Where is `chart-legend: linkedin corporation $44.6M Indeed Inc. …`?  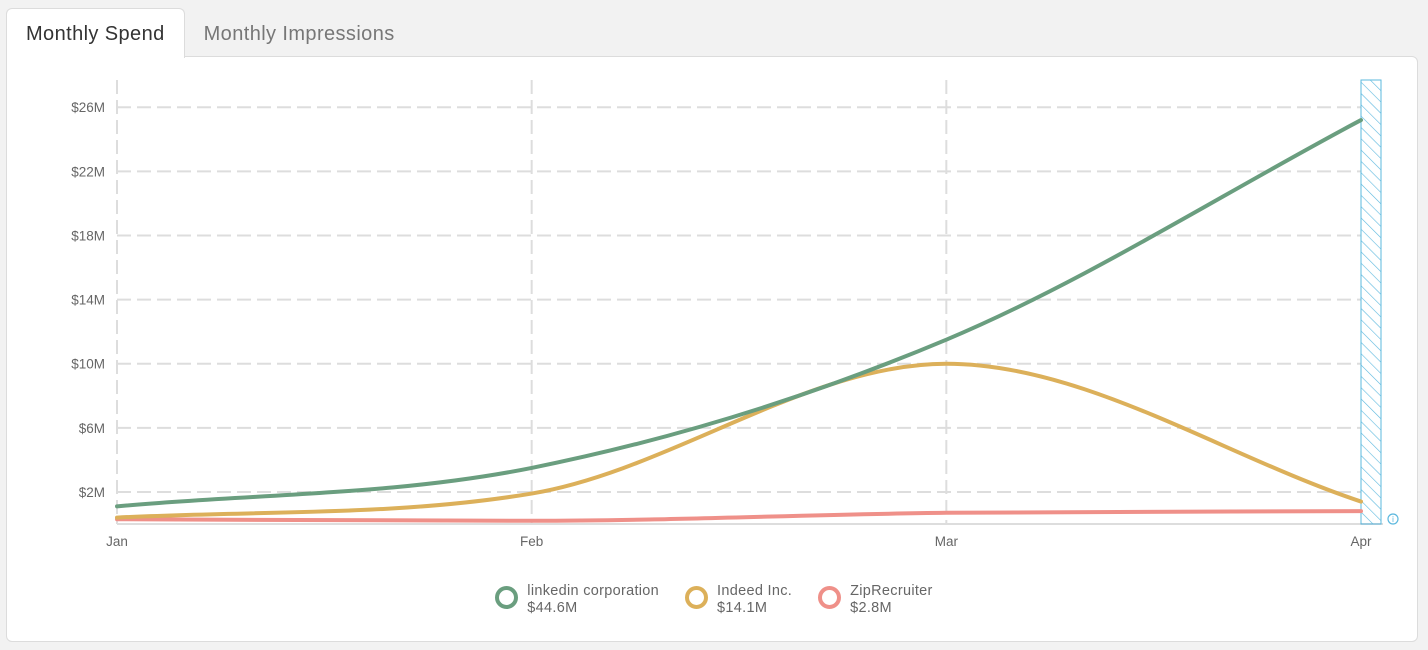
chart-legend: linkedin corporation $44.6M Indeed Inc. … is located at coordinates (714, 600).